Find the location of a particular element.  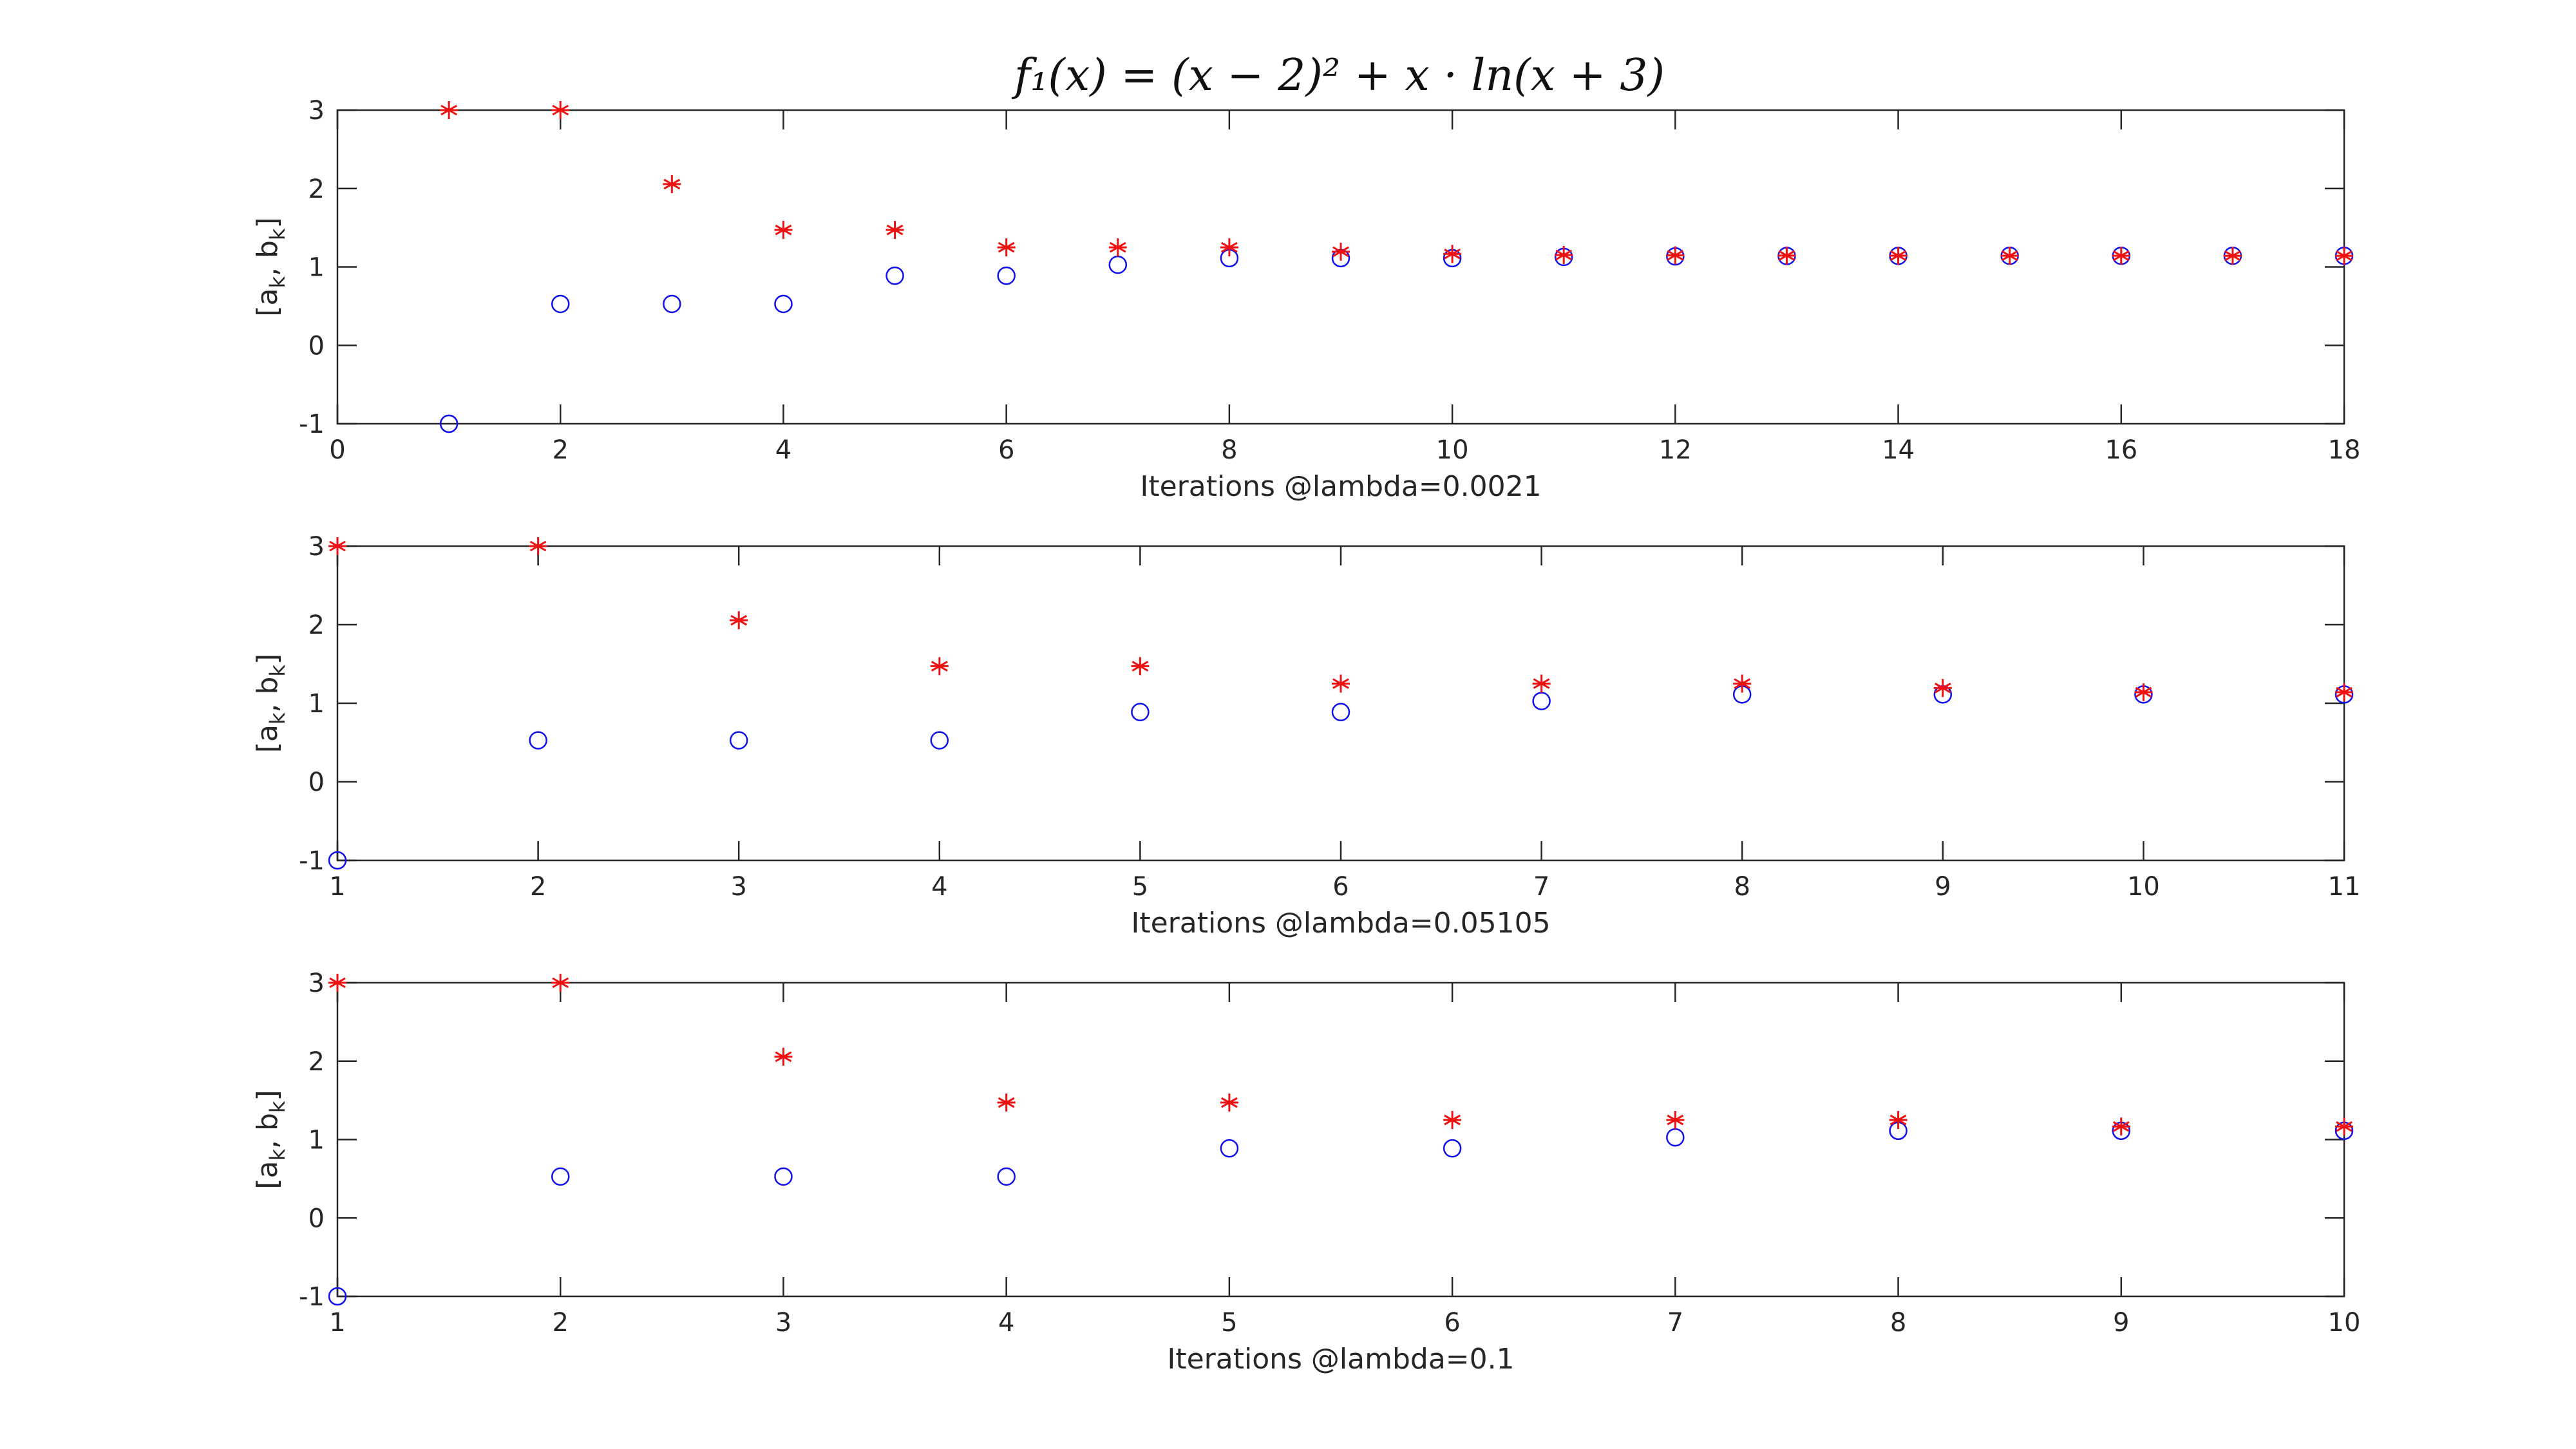

x-axis-label: Iterations @lambda=0.05105 is located at coordinates (1341, 923).